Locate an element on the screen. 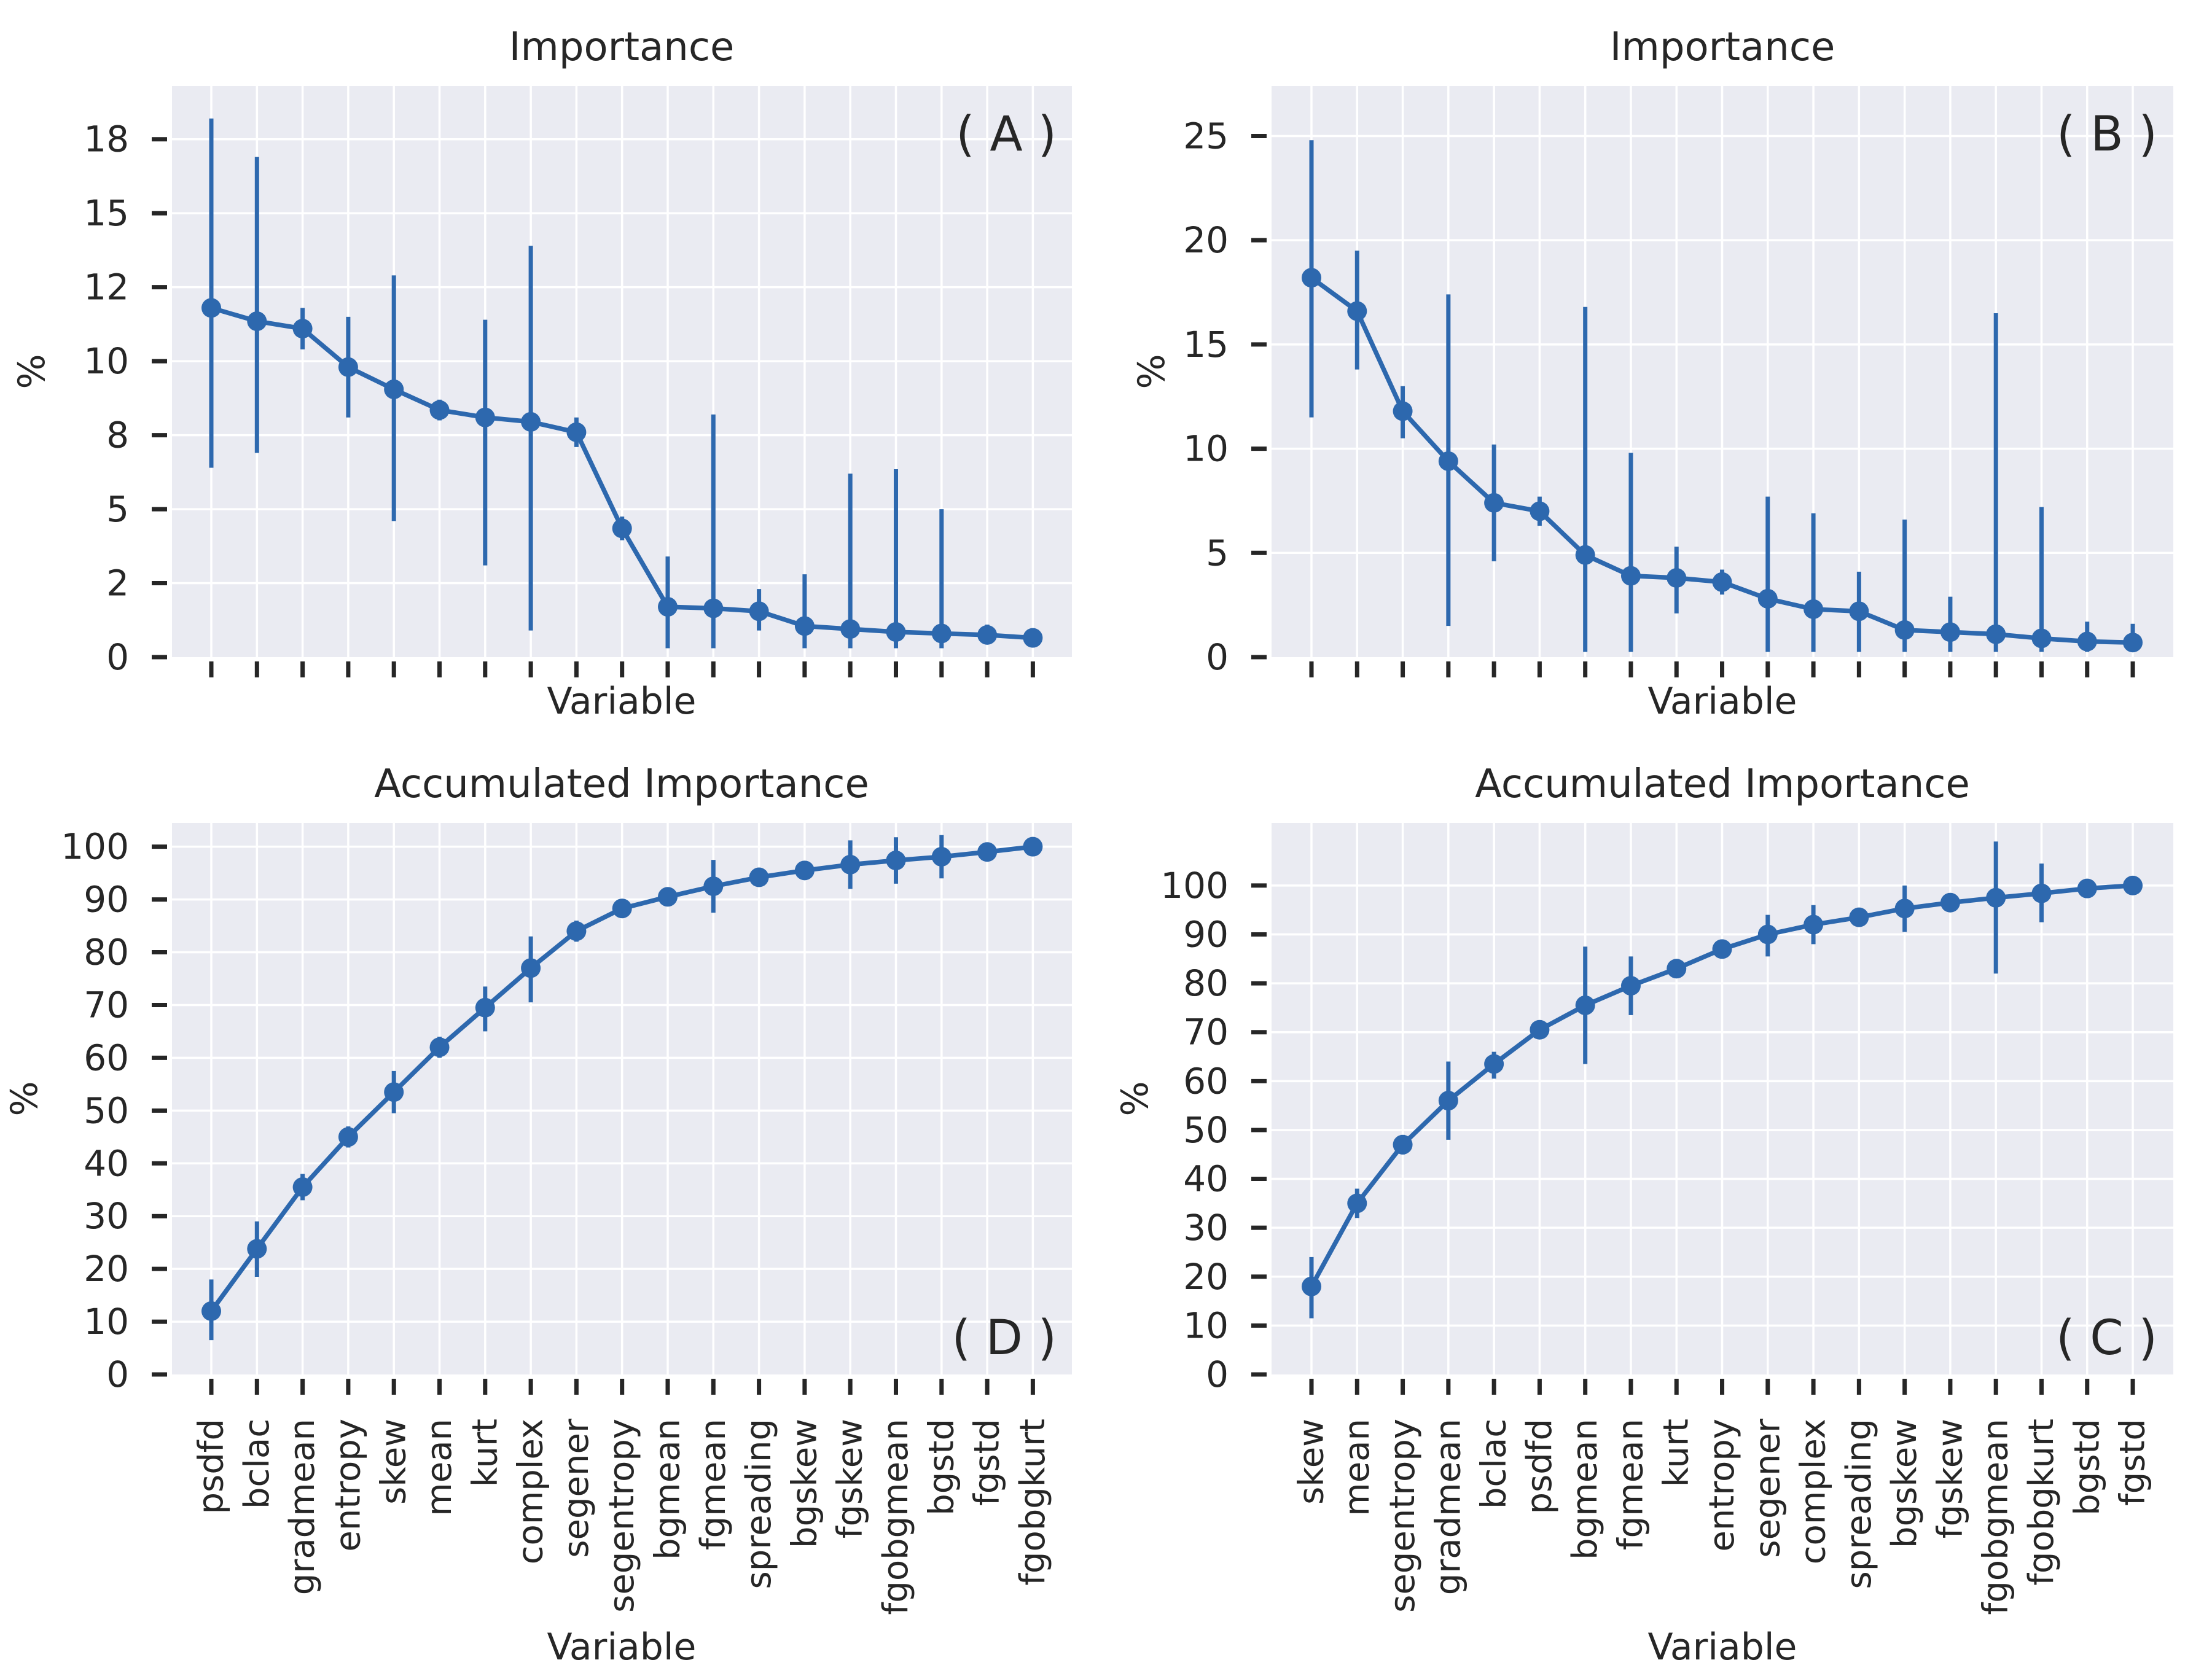  category-label: segentropy is located at coordinates (1403, 1516).